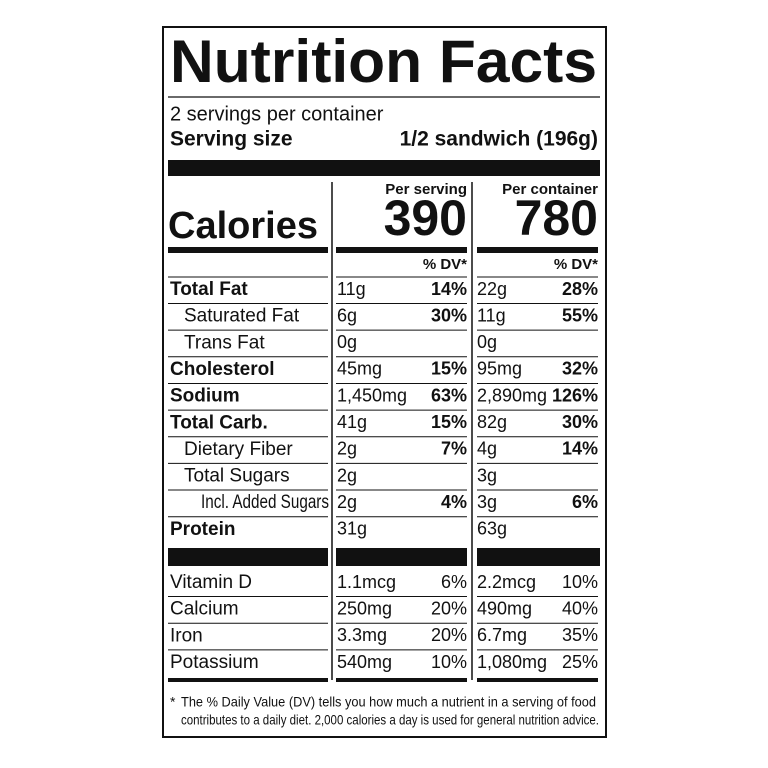 The width and height of the screenshot is (768, 768). Describe the element at coordinates (238, 449) in the screenshot. I see `nutrient-name: Dietary Fiber` at that location.